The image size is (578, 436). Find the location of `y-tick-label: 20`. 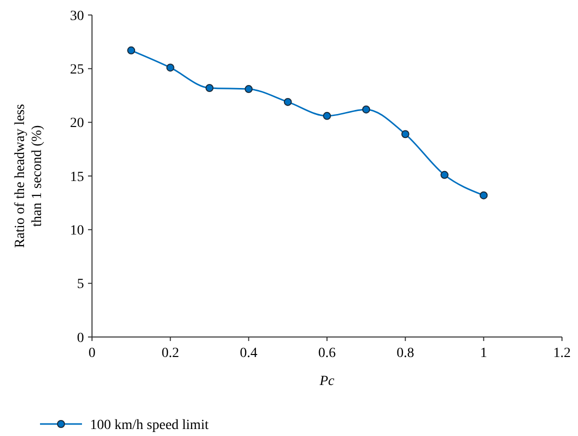

y-tick-label: 20 is located at coordinates (77, 124).